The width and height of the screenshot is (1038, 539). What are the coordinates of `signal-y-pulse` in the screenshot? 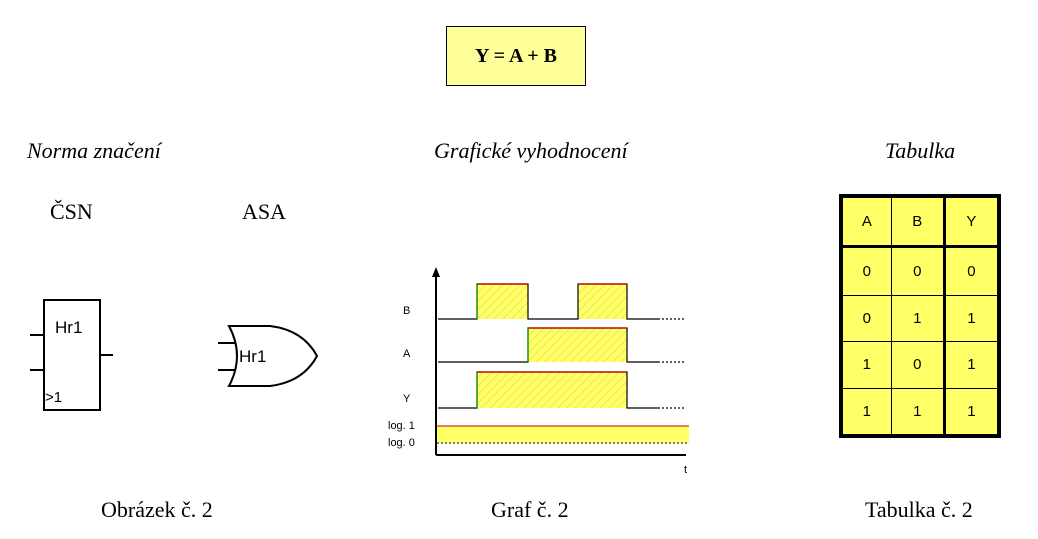 It's located at (552, 390).